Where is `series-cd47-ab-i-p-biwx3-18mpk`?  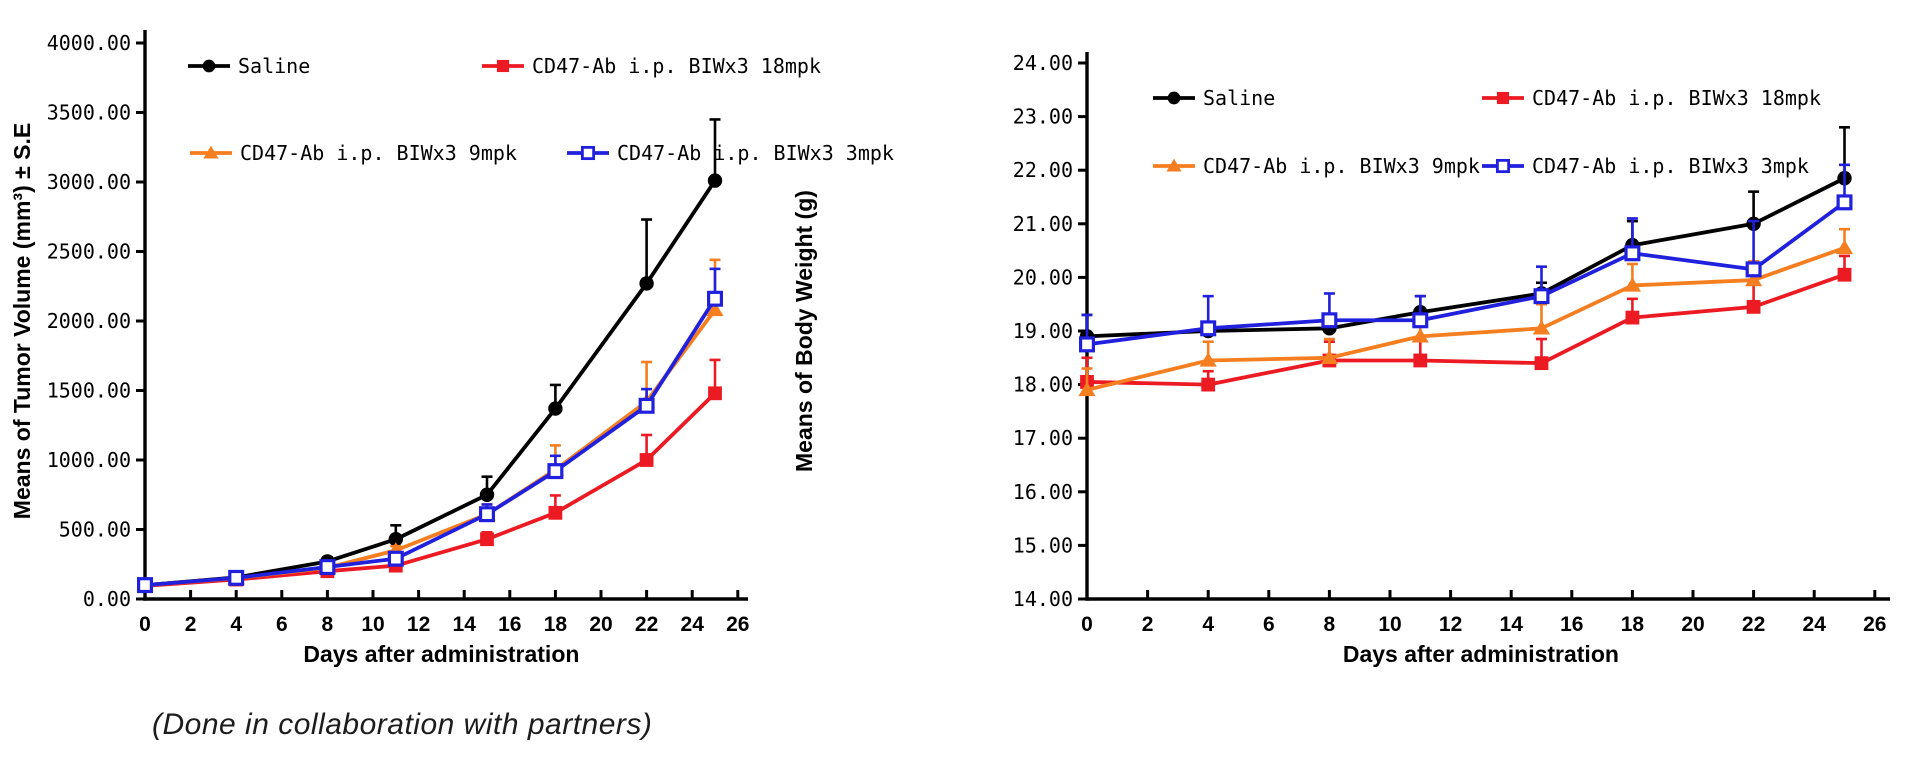 series-cd47-ab-i-p-biwx3-18mpk is located at coordinates (430, 475).